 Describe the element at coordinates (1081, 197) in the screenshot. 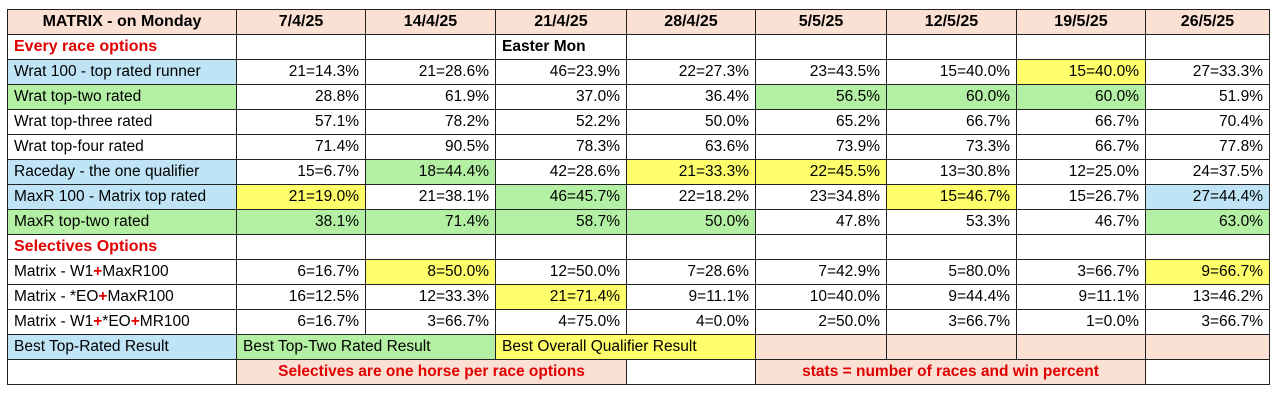

I see `data-cell: 15=26.7%` at that location.